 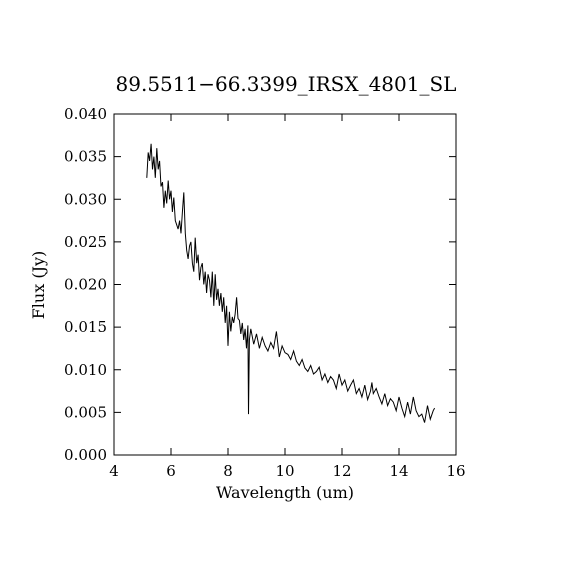 I want to click on y-tick-label: 0.030, so click(x=85, y=199).